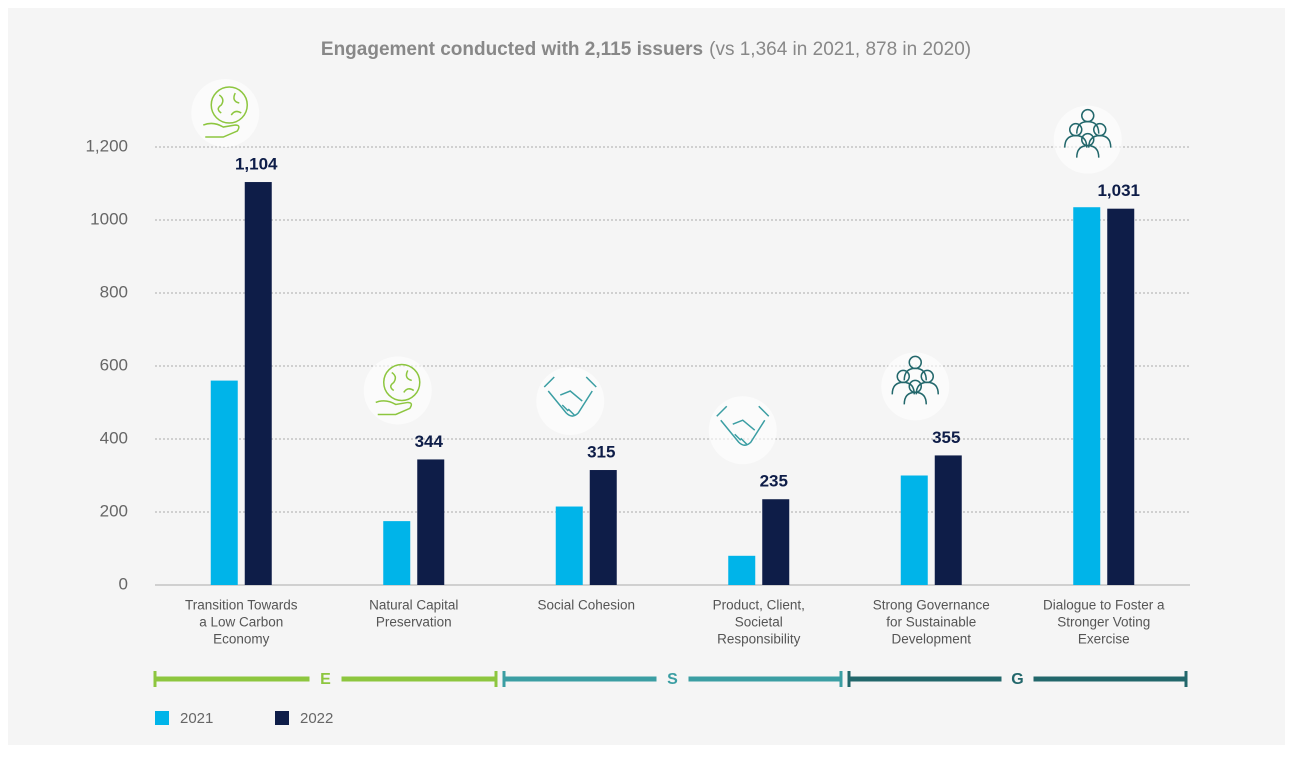  Describe the element at coordinates (325, 679) in the screenshot. I see `group-label: E` at that location.